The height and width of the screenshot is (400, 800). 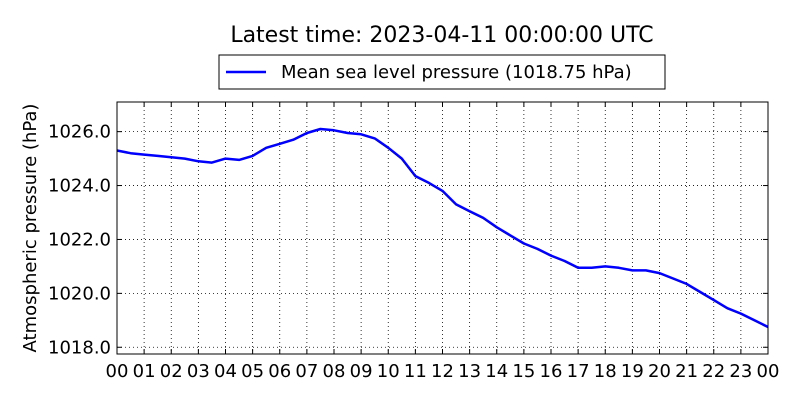 I want to click on x-tick-label: 04, so click(x=225, y=371).